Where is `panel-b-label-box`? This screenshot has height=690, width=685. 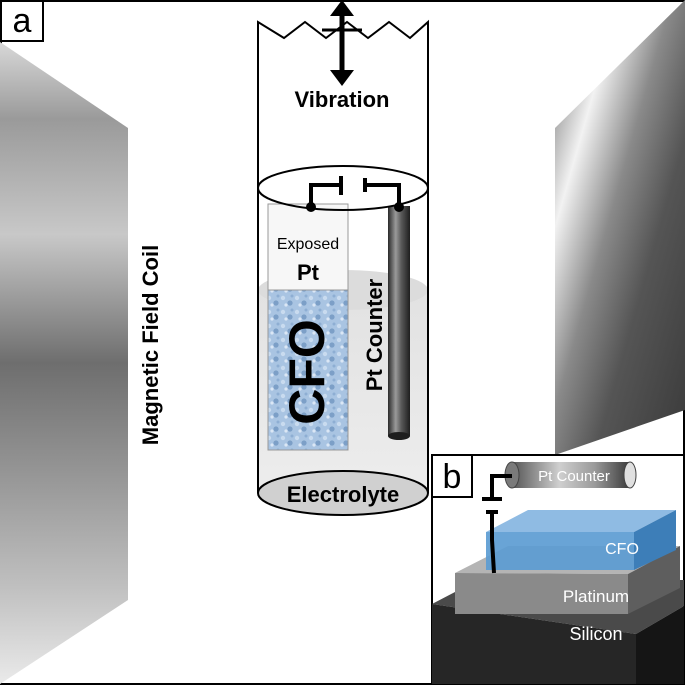 panel-b-label-box is located at coordinates (452, 476).